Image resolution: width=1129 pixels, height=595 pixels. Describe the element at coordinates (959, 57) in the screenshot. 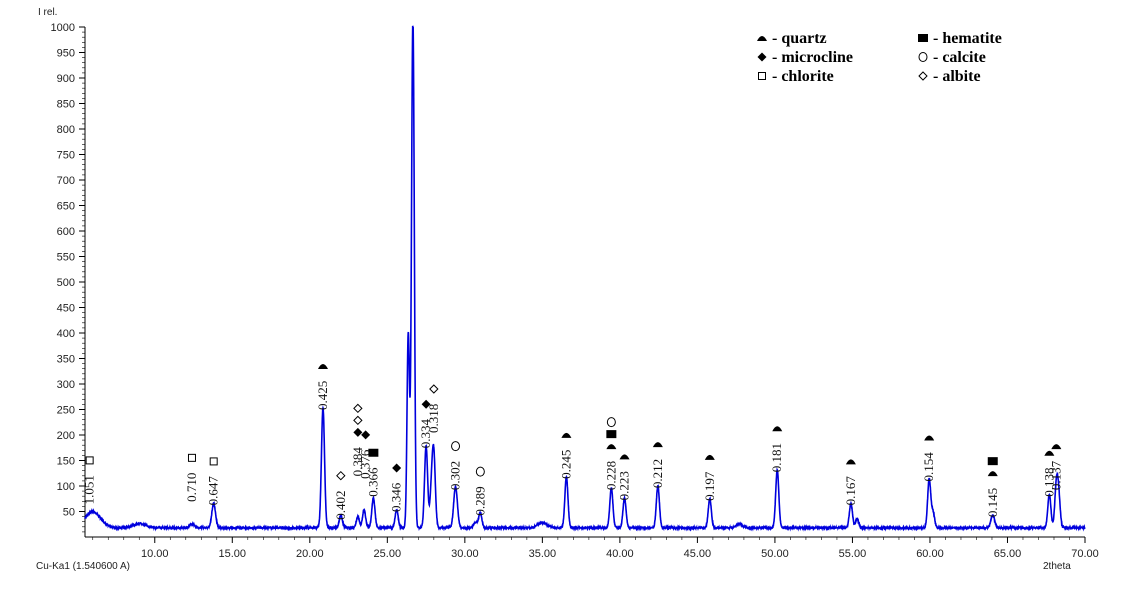

I see `legend-item-label: - calcite` at that location.